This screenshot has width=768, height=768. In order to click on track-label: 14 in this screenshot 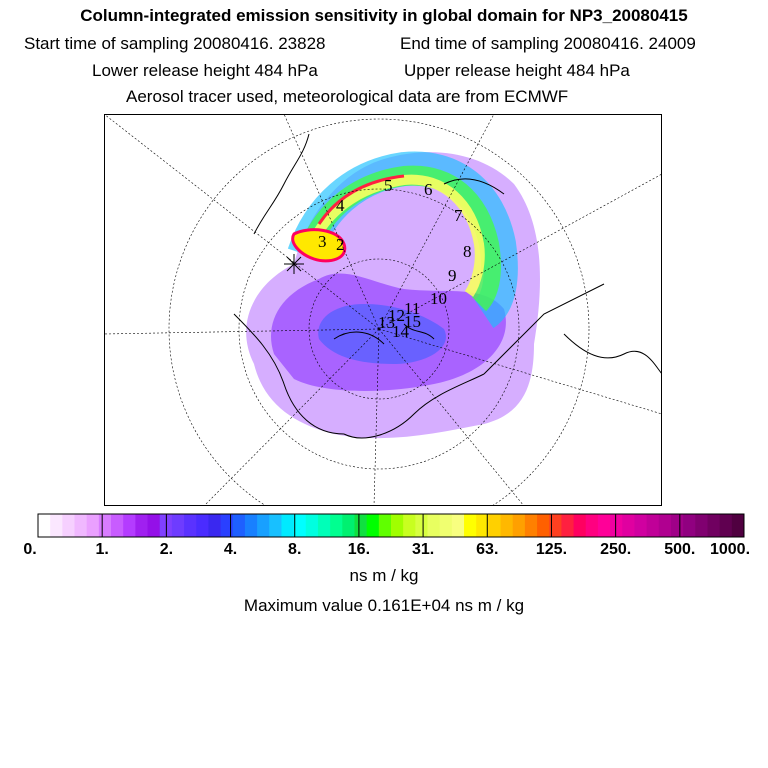, I will do `click(401, 331)`.